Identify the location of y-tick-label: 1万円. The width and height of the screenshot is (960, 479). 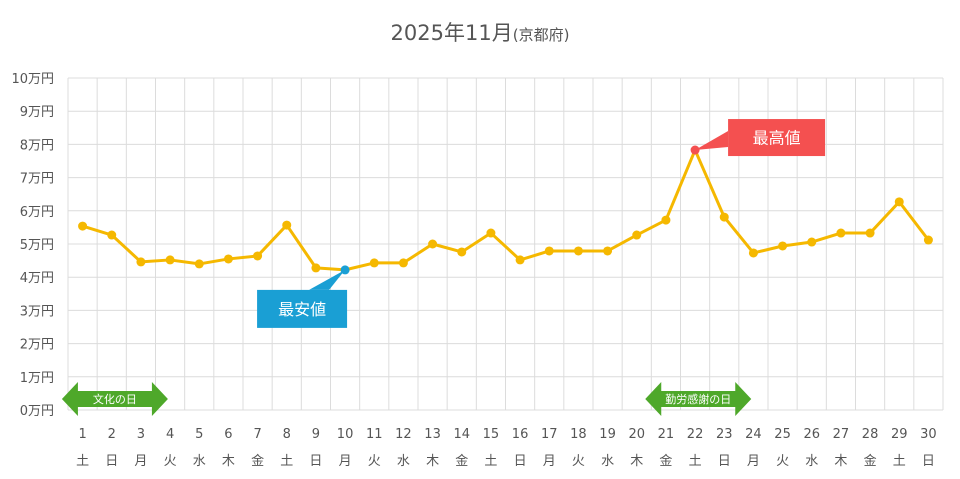
(37, 378).